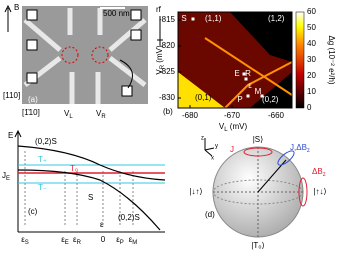 This screenshot has height=261, width=339. I want to click on point-label: S, so click(183, 18).